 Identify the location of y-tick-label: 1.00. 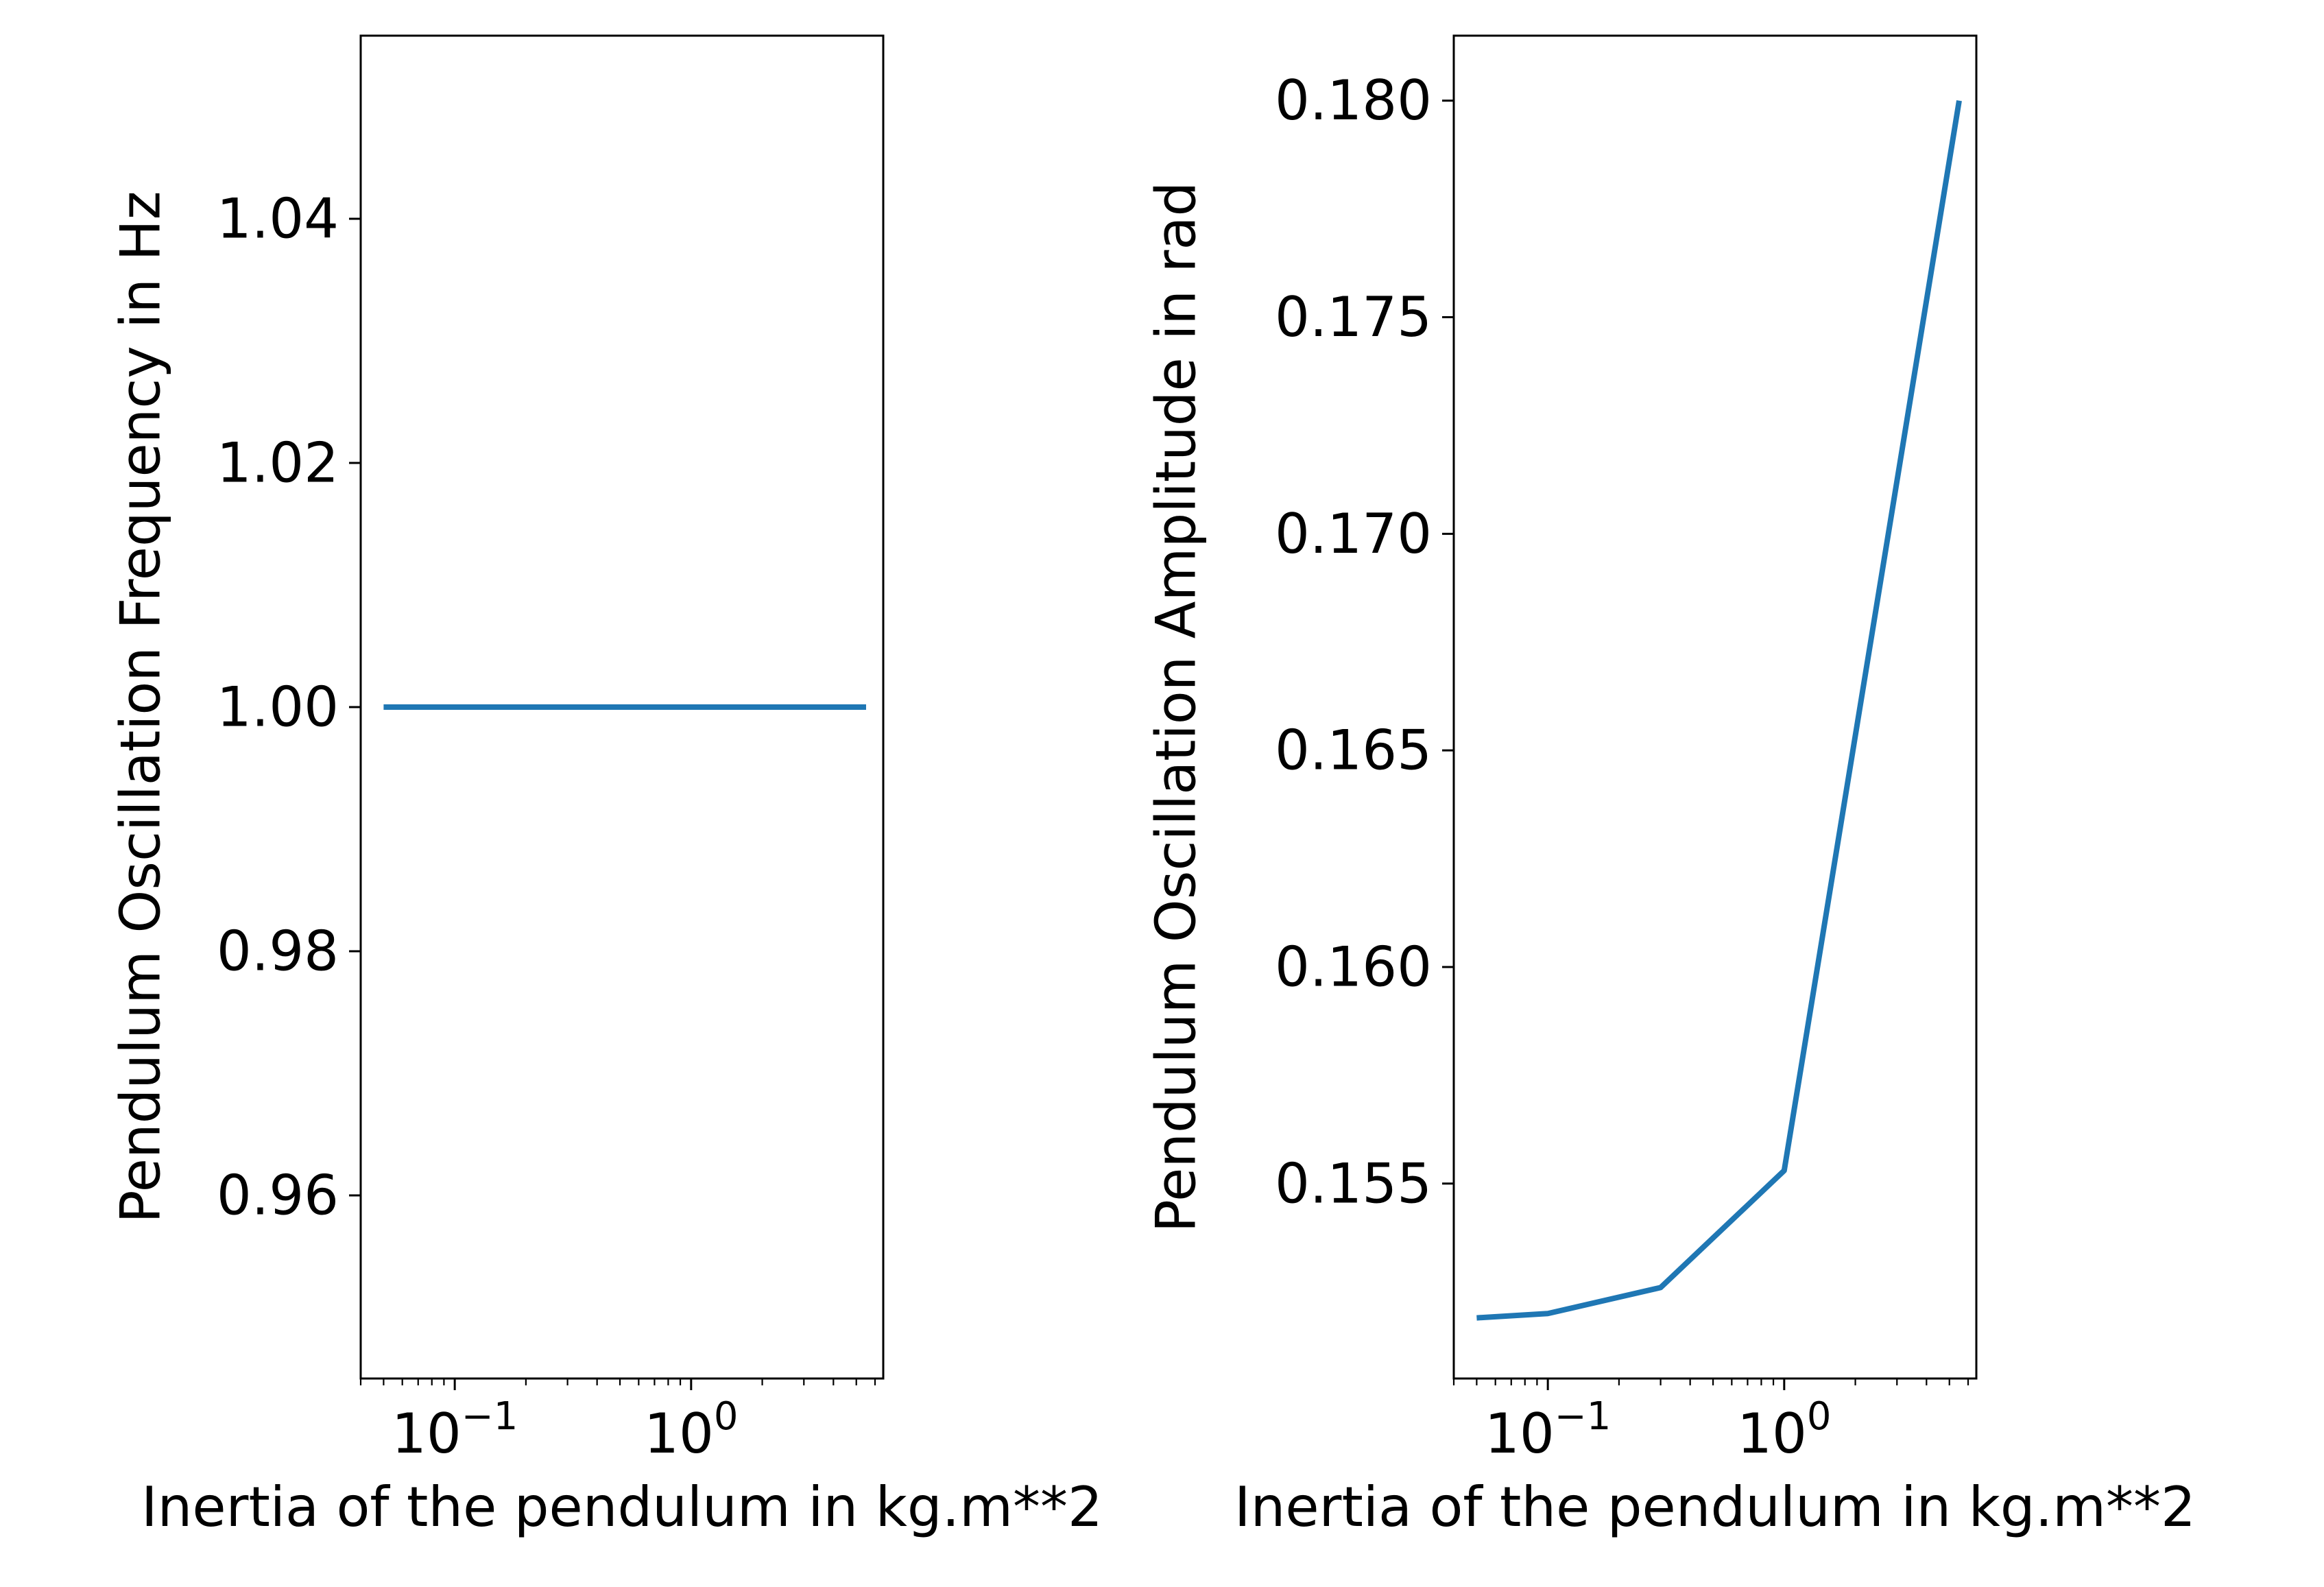
(278, 707).